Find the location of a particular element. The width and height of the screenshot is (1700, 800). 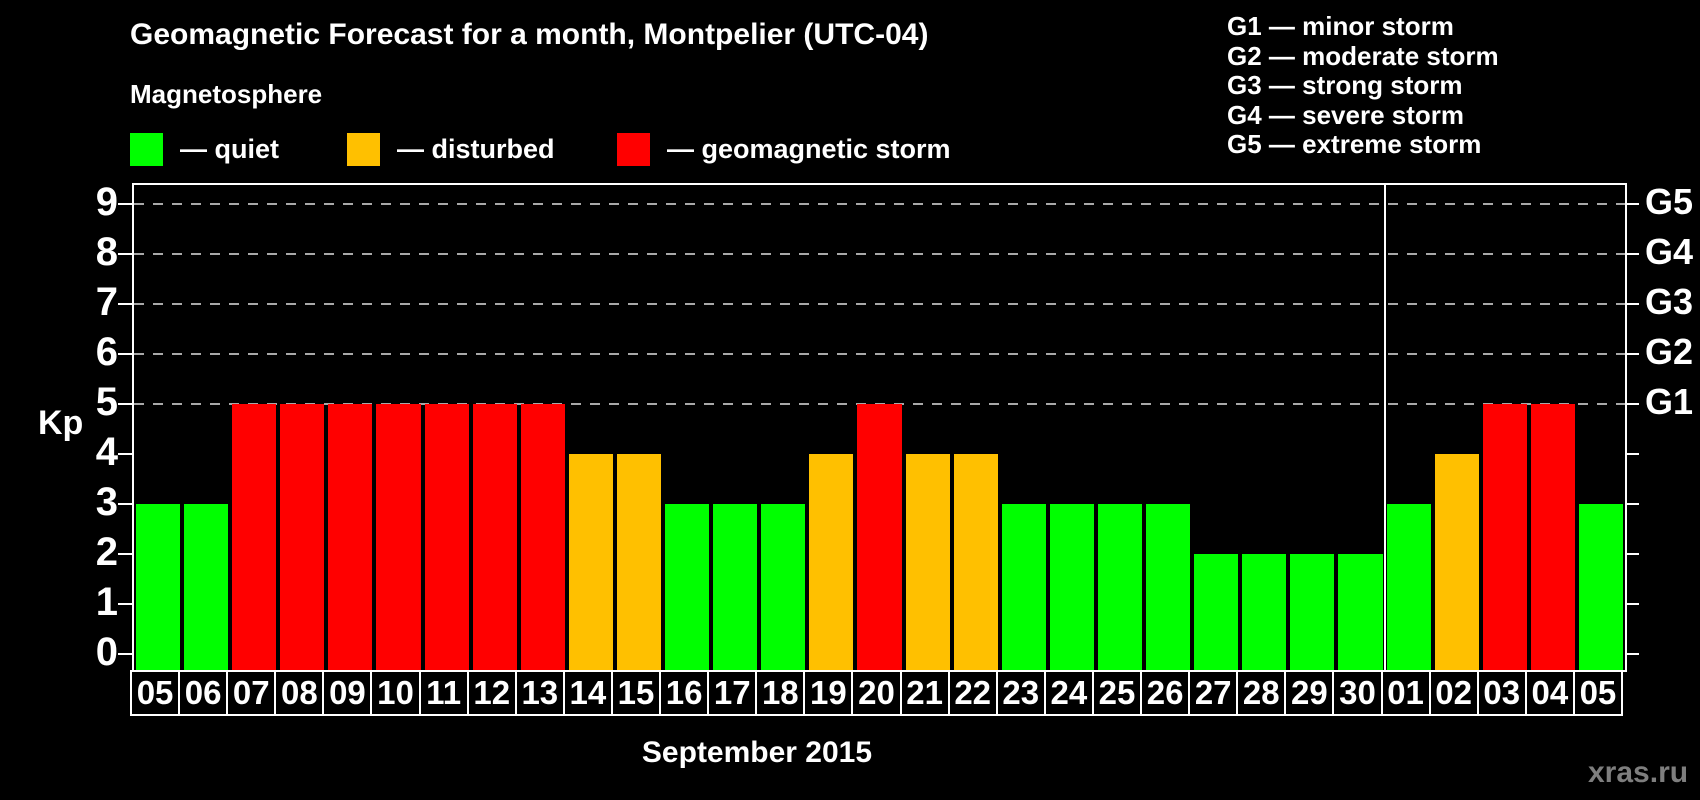

y-axis-title: Kp is located at coordinates (61, 423).